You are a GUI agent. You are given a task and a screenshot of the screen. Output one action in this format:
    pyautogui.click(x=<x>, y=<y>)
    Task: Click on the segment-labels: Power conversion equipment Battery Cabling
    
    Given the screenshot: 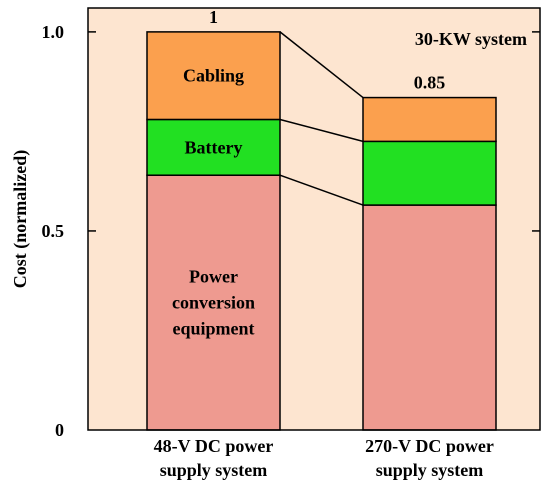 What is the action you would take?
    pyautogui.click(x=213, y=202)
    